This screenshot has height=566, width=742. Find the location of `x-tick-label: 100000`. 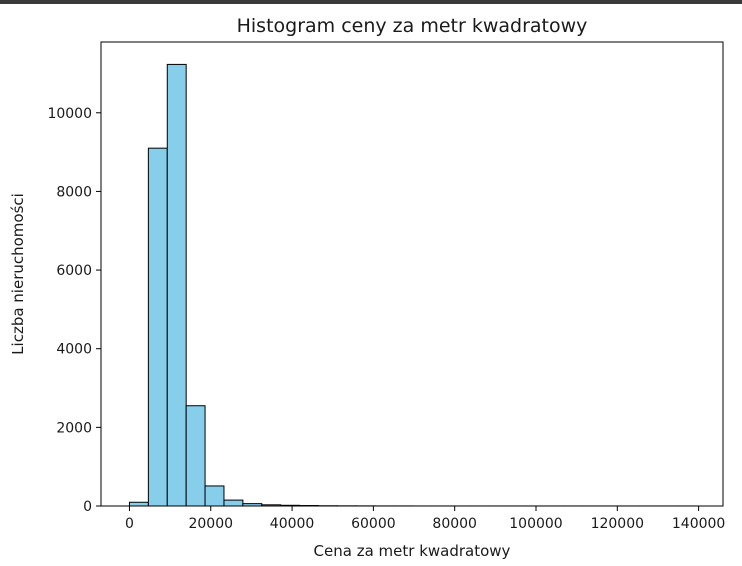

x-tick-label: 100000 is located at coordinates (535, 524).